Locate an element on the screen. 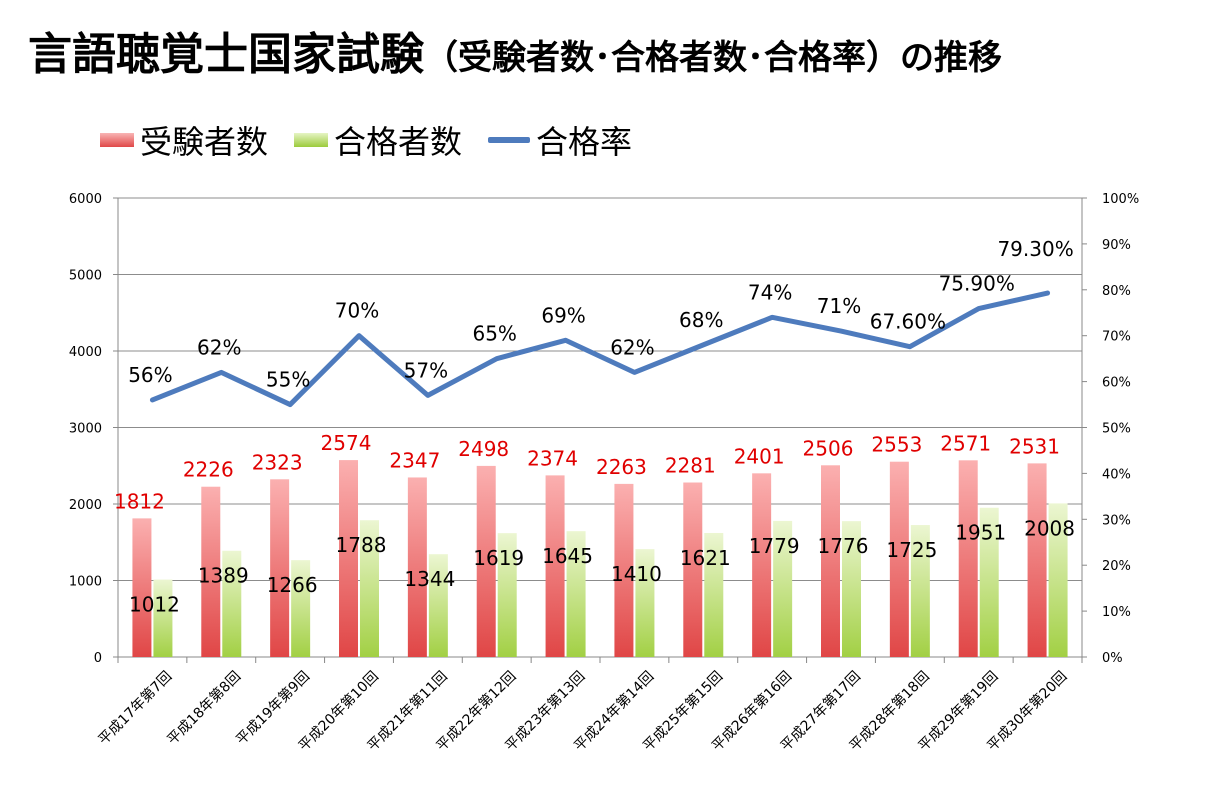 This screenshot has height=808, width=1226. data-label-rate: 74% is located at coordinates (770, 292).